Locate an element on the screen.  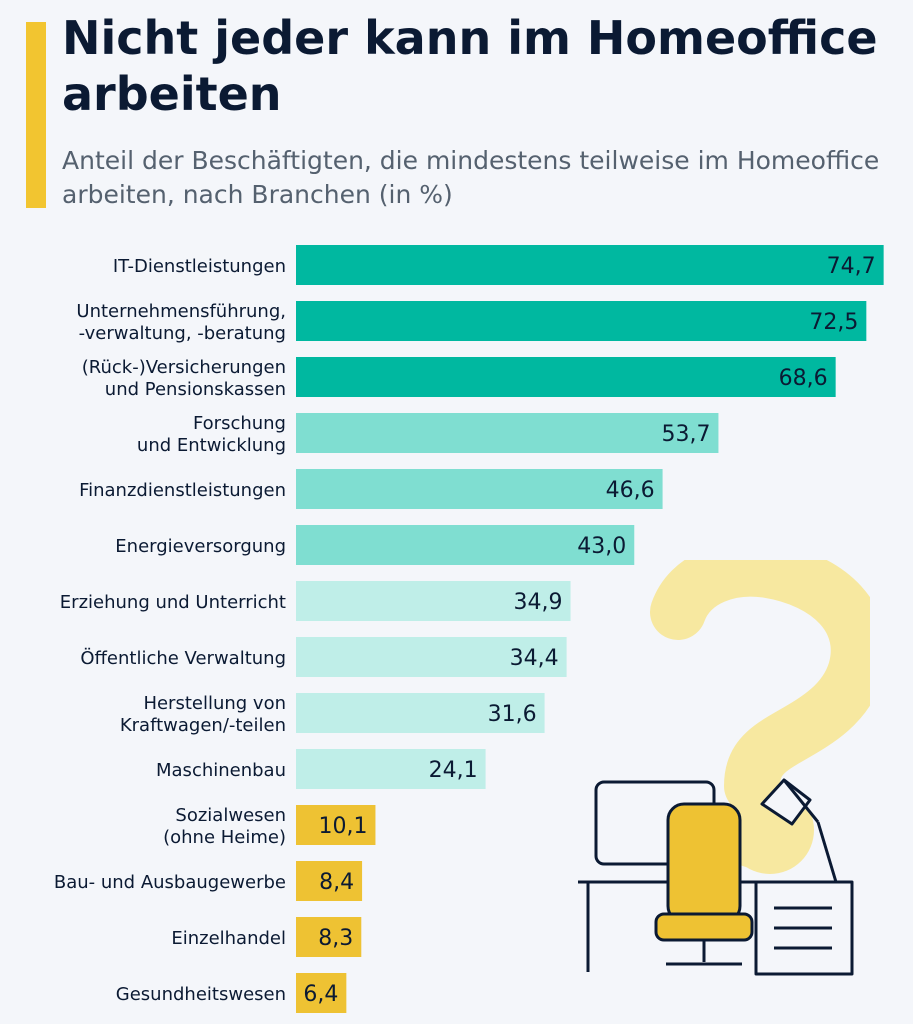
category-label: Einzelhandel is located at coordinates (228, 938).